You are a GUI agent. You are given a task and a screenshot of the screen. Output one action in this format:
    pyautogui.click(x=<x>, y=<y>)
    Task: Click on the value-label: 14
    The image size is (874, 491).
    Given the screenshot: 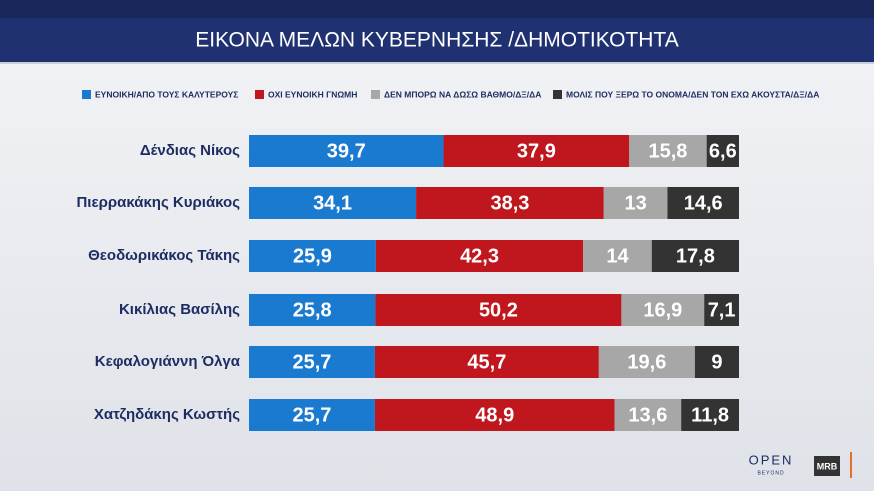 What is the action you would take?
    pyautogui.click(x=617, y=256)
    